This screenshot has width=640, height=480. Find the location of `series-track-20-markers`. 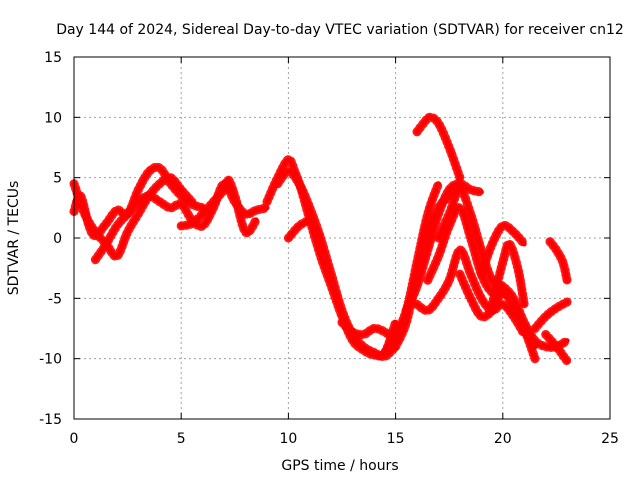

series-track-20-markers is located at coordinates (556, 348).